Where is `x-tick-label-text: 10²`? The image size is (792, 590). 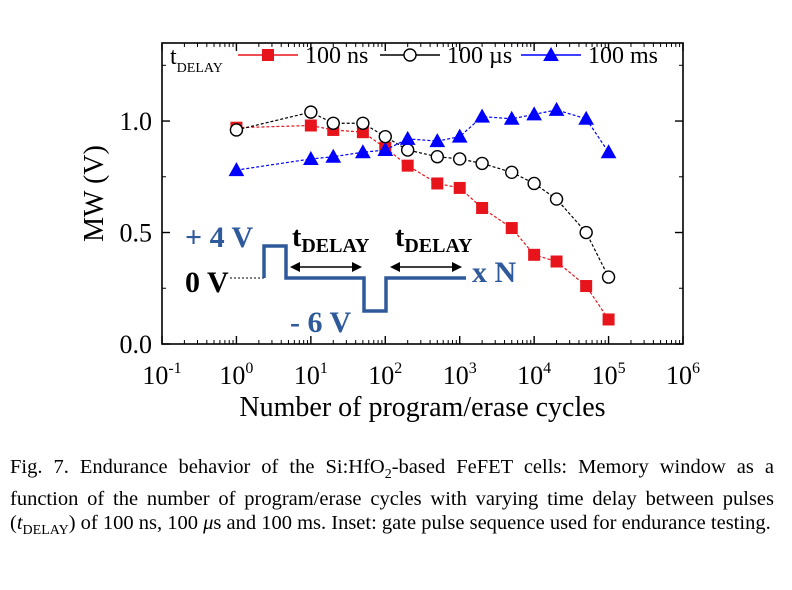 x-tick-label-text: 10² is located at coordinates (385, 375).